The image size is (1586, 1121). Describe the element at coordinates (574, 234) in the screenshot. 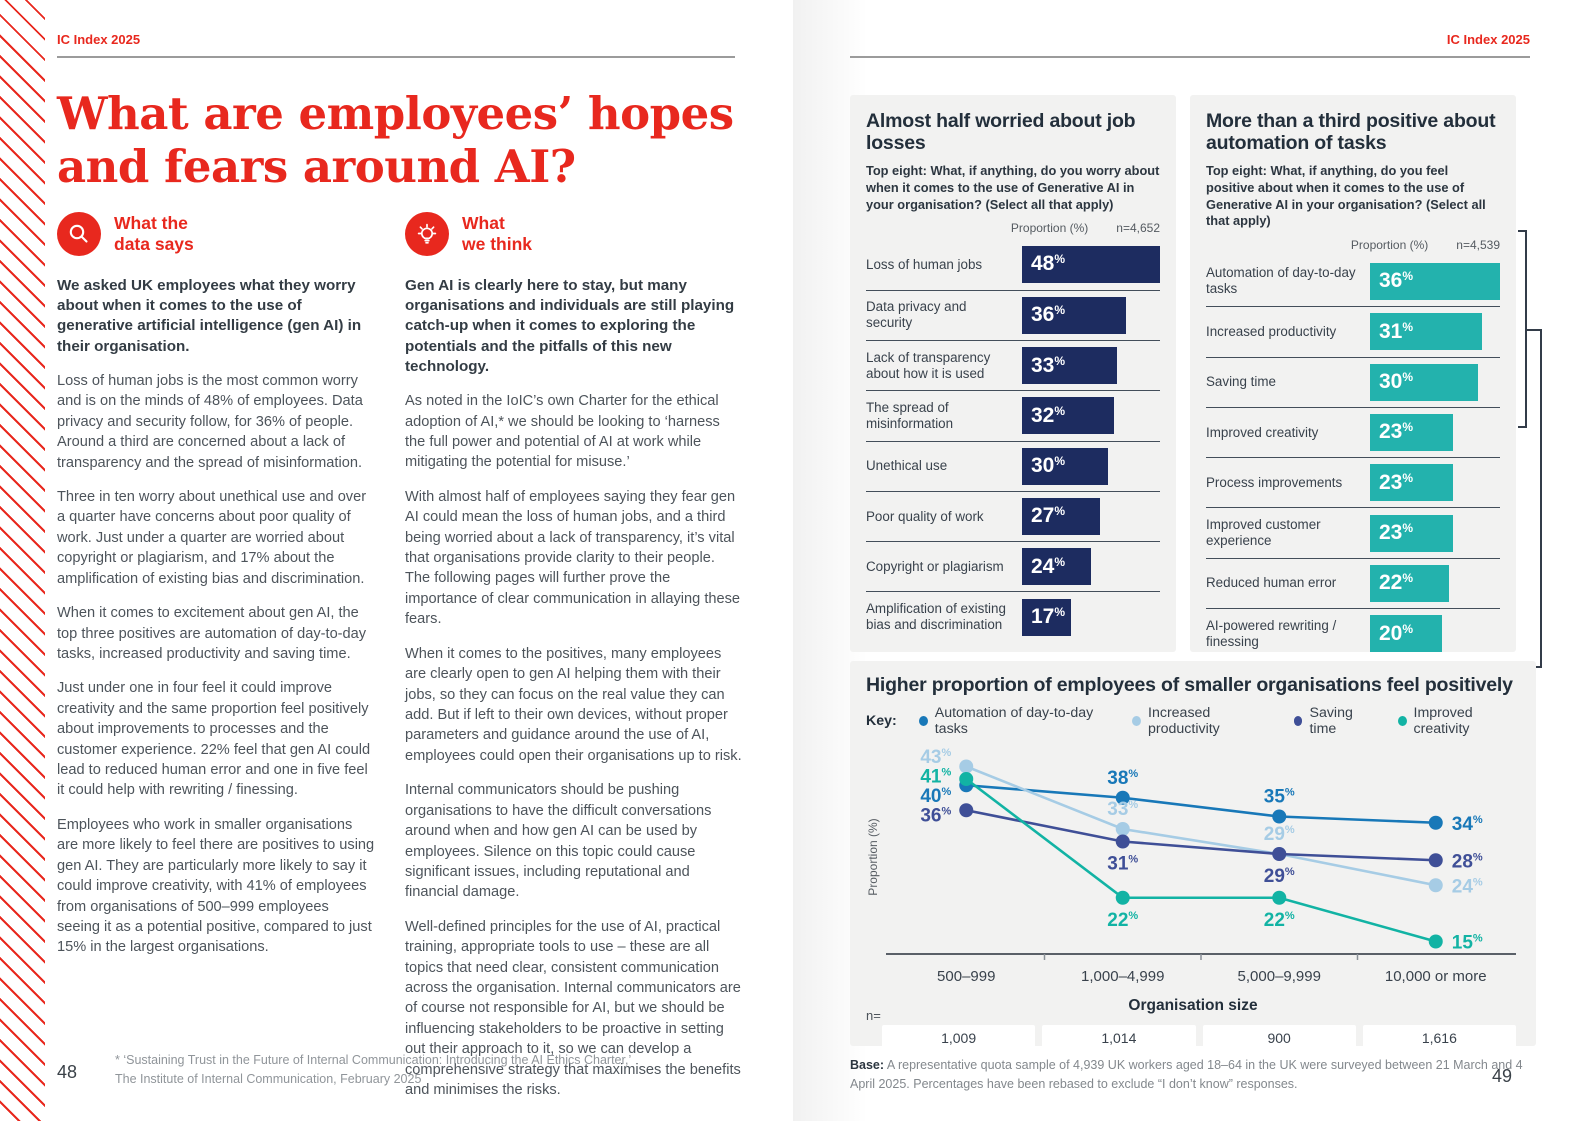

I see `section-head-we-think: What we think` at that location.